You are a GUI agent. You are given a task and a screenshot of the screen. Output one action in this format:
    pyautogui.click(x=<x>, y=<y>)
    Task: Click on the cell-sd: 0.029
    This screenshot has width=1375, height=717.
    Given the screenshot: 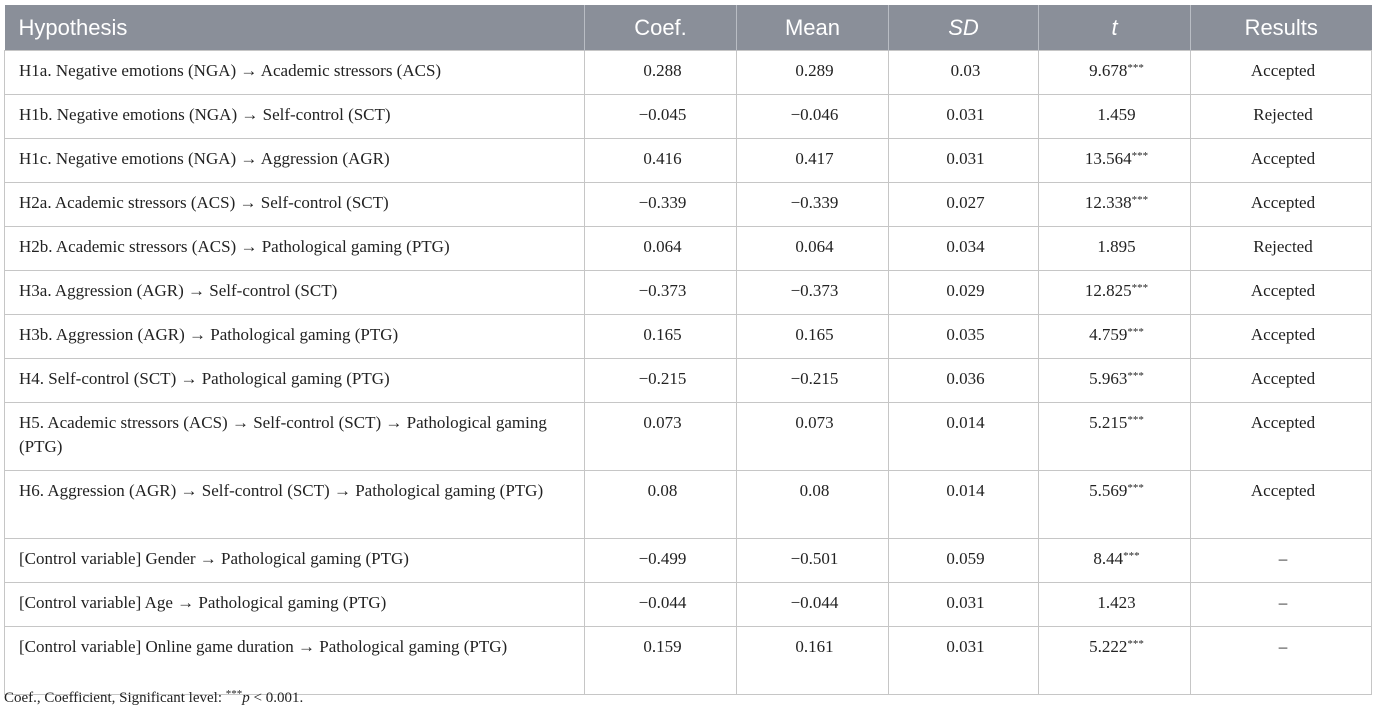 What is the action you would take?
    pyautogui.click(x=963, y=292)
    